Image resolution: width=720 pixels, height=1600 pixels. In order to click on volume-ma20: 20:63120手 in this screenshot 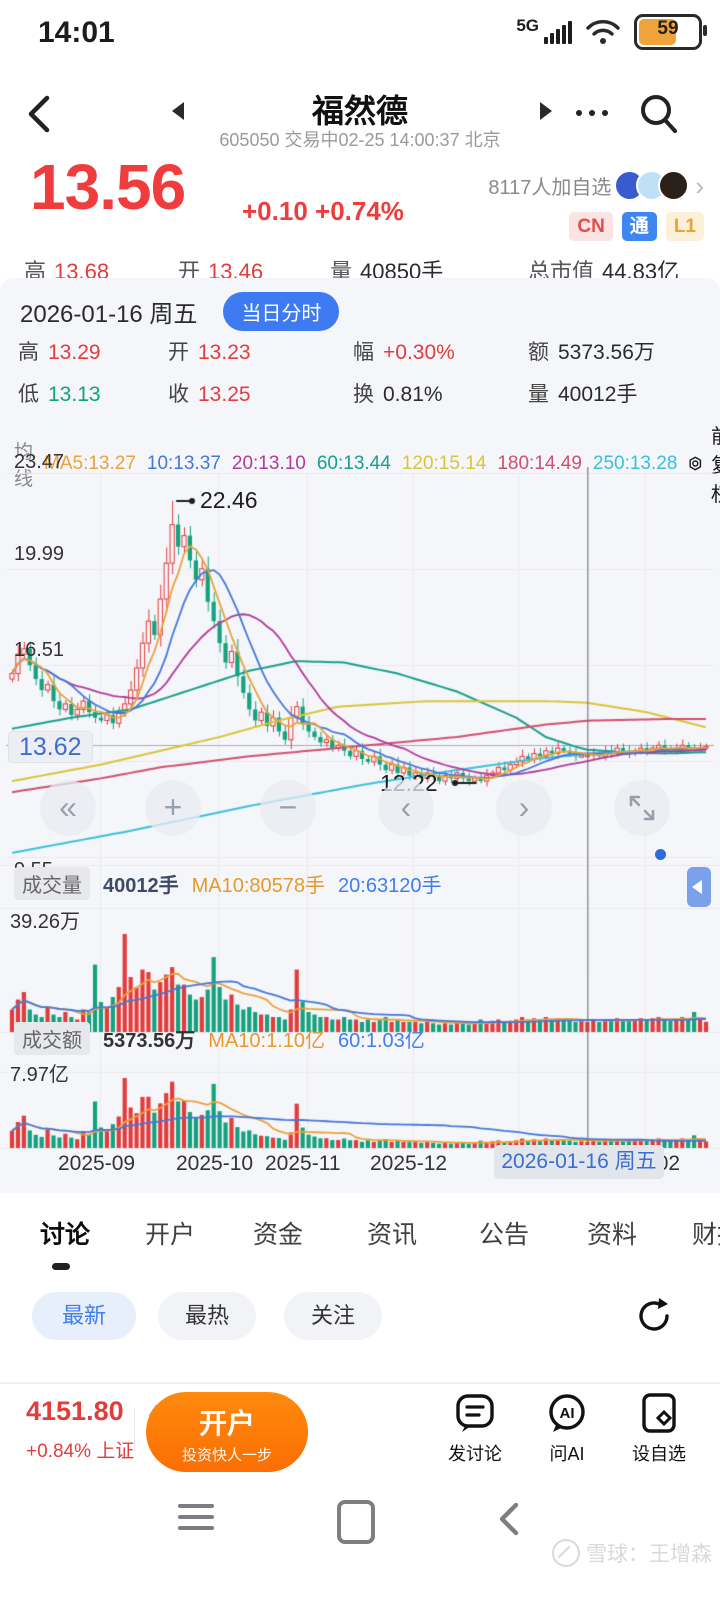, I will do `click(390, 886)`.